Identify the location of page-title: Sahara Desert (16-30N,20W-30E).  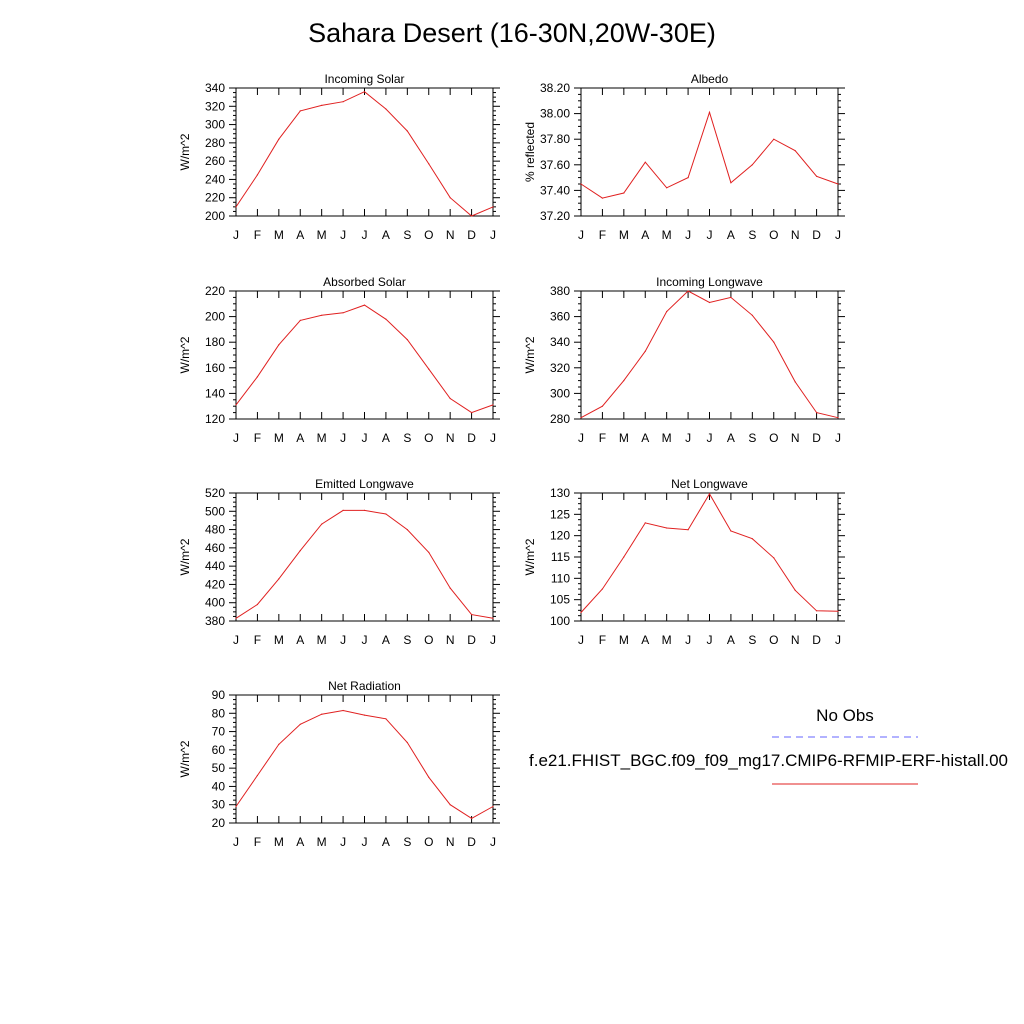
(512, 33).